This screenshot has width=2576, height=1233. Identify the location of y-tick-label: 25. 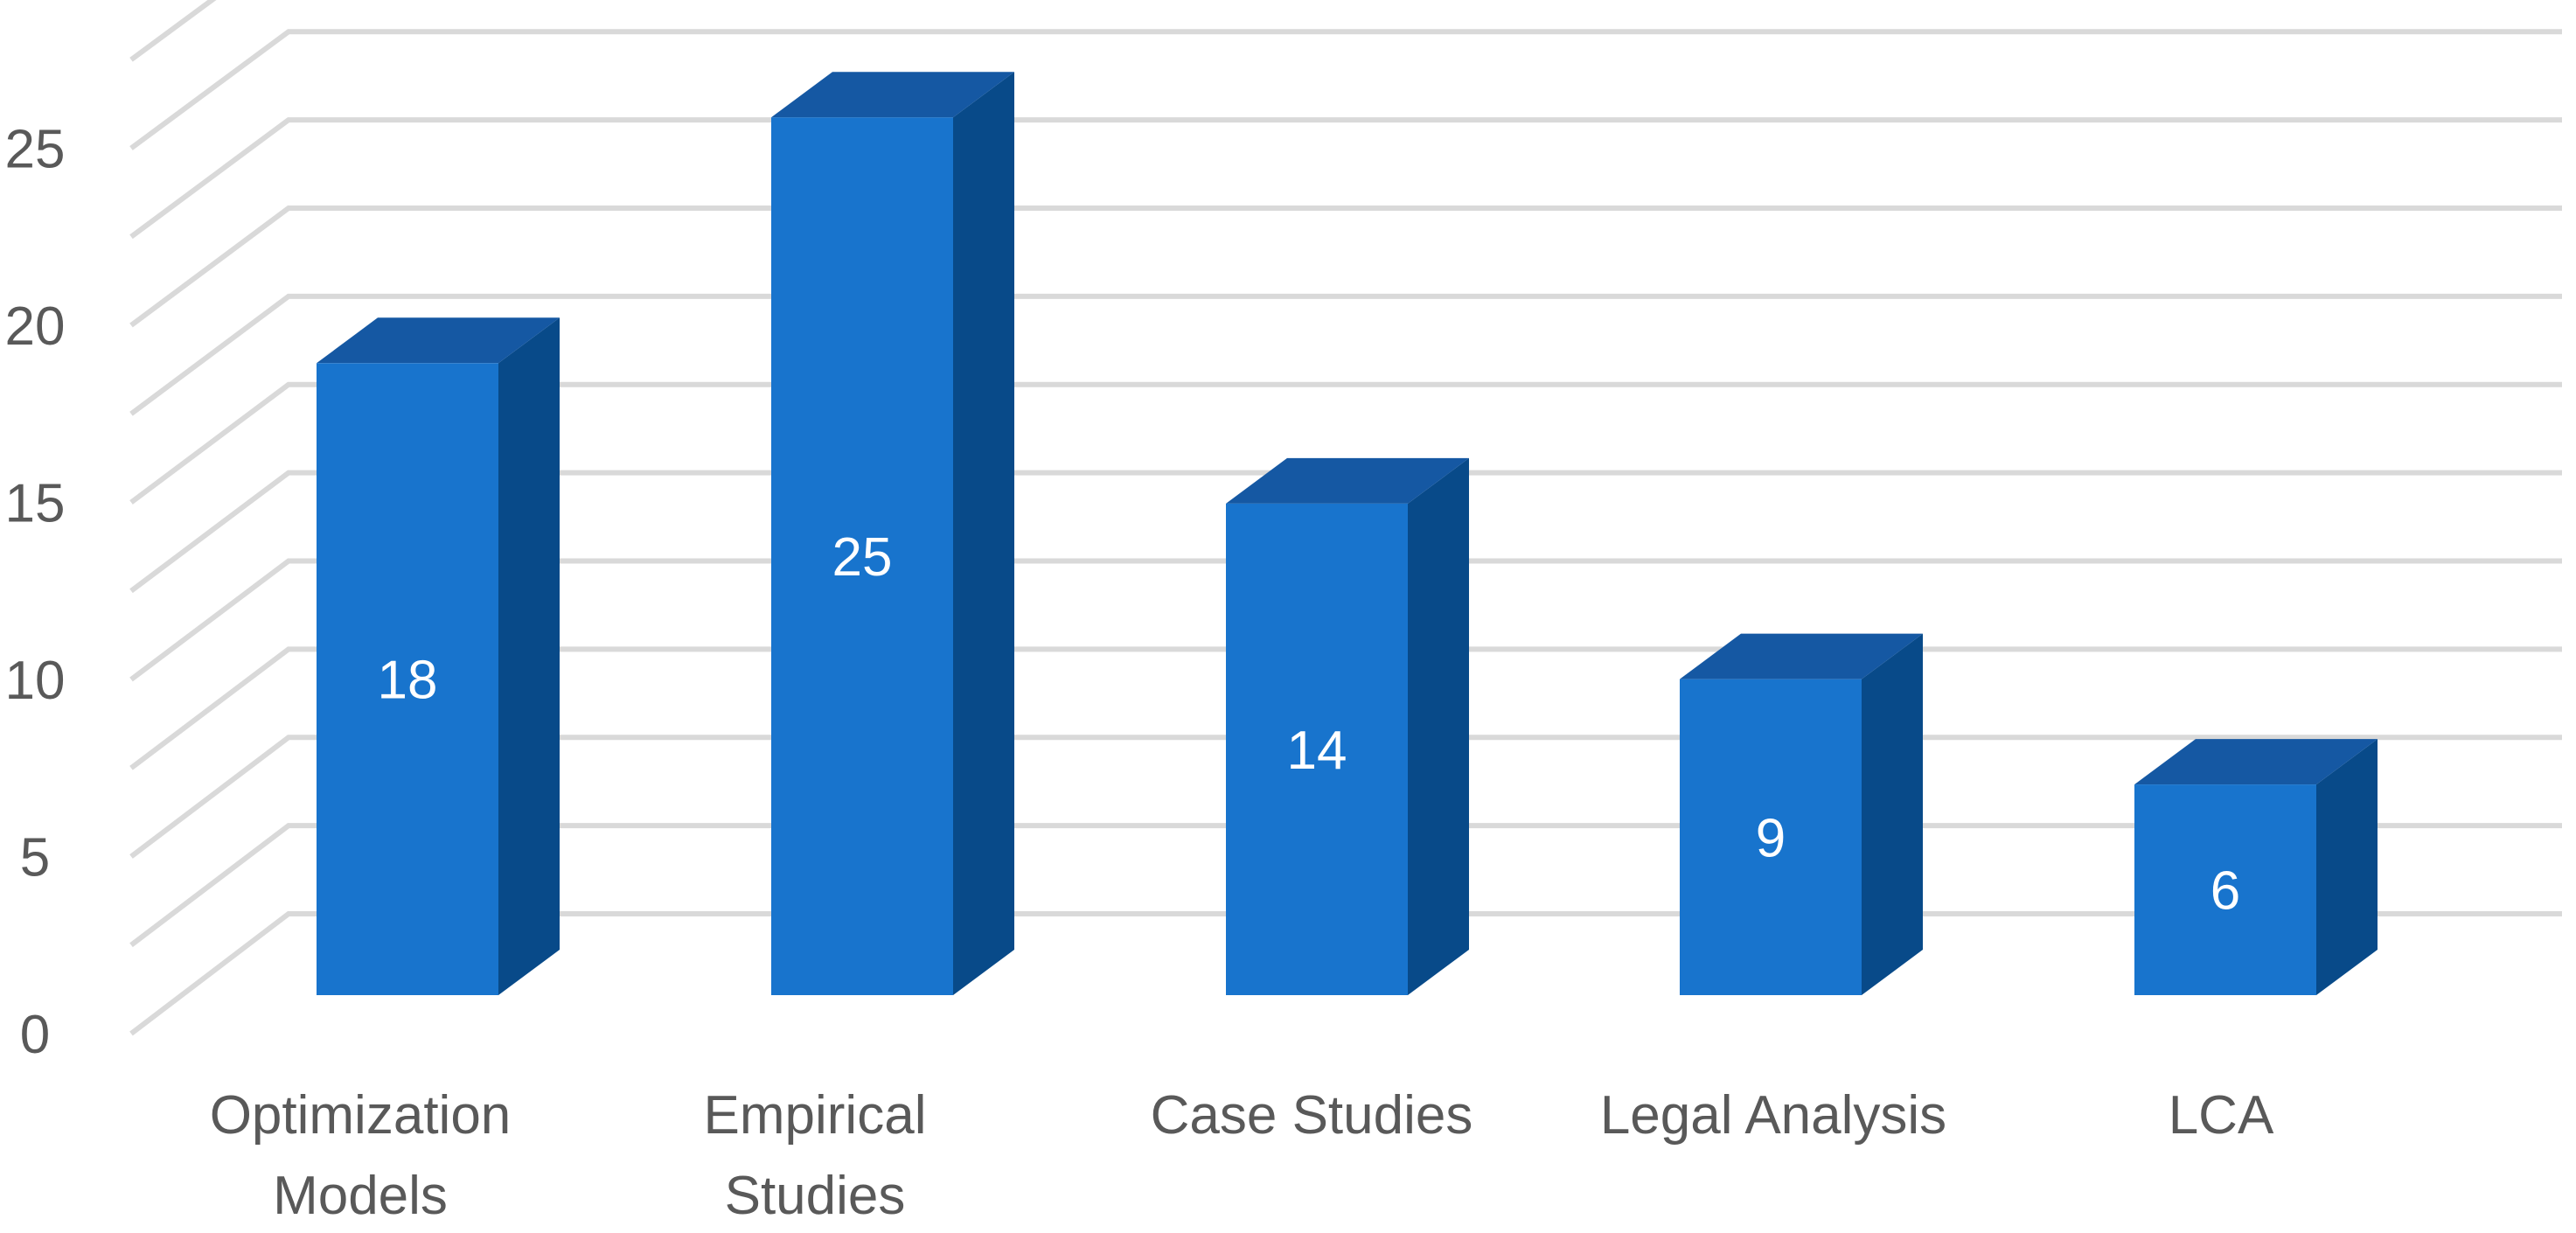
(35, 150).